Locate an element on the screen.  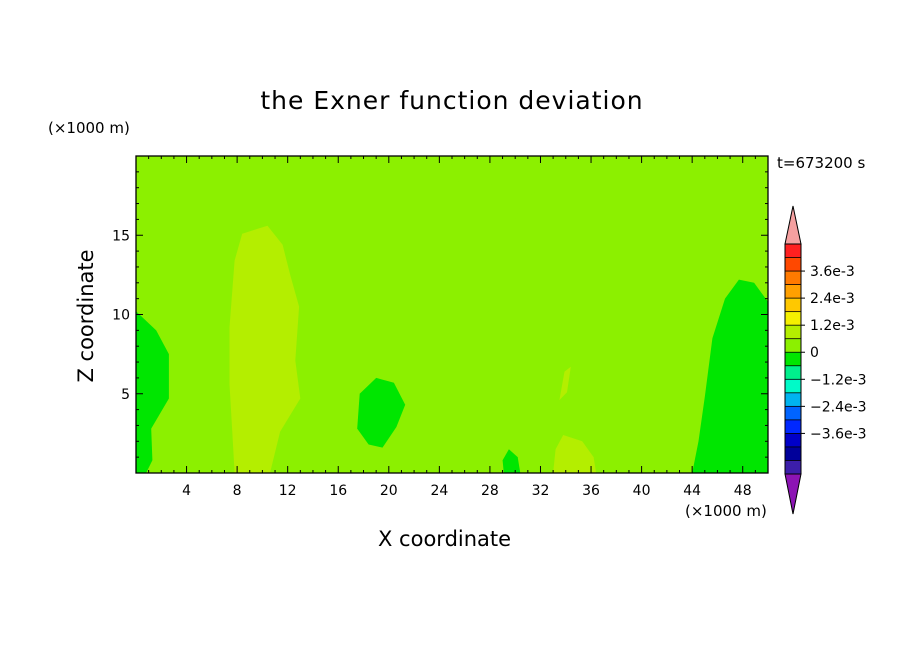
colorbar-tick-label: 0 is located at coordinates (814, 353).